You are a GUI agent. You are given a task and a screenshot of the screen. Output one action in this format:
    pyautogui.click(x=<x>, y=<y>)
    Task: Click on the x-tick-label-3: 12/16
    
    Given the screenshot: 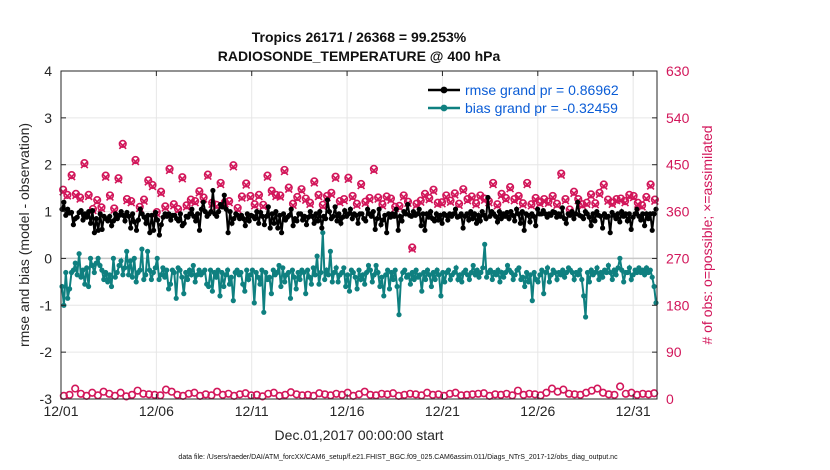 What is the action you would take?
    pyautogui.click(x=347, y=411)
    